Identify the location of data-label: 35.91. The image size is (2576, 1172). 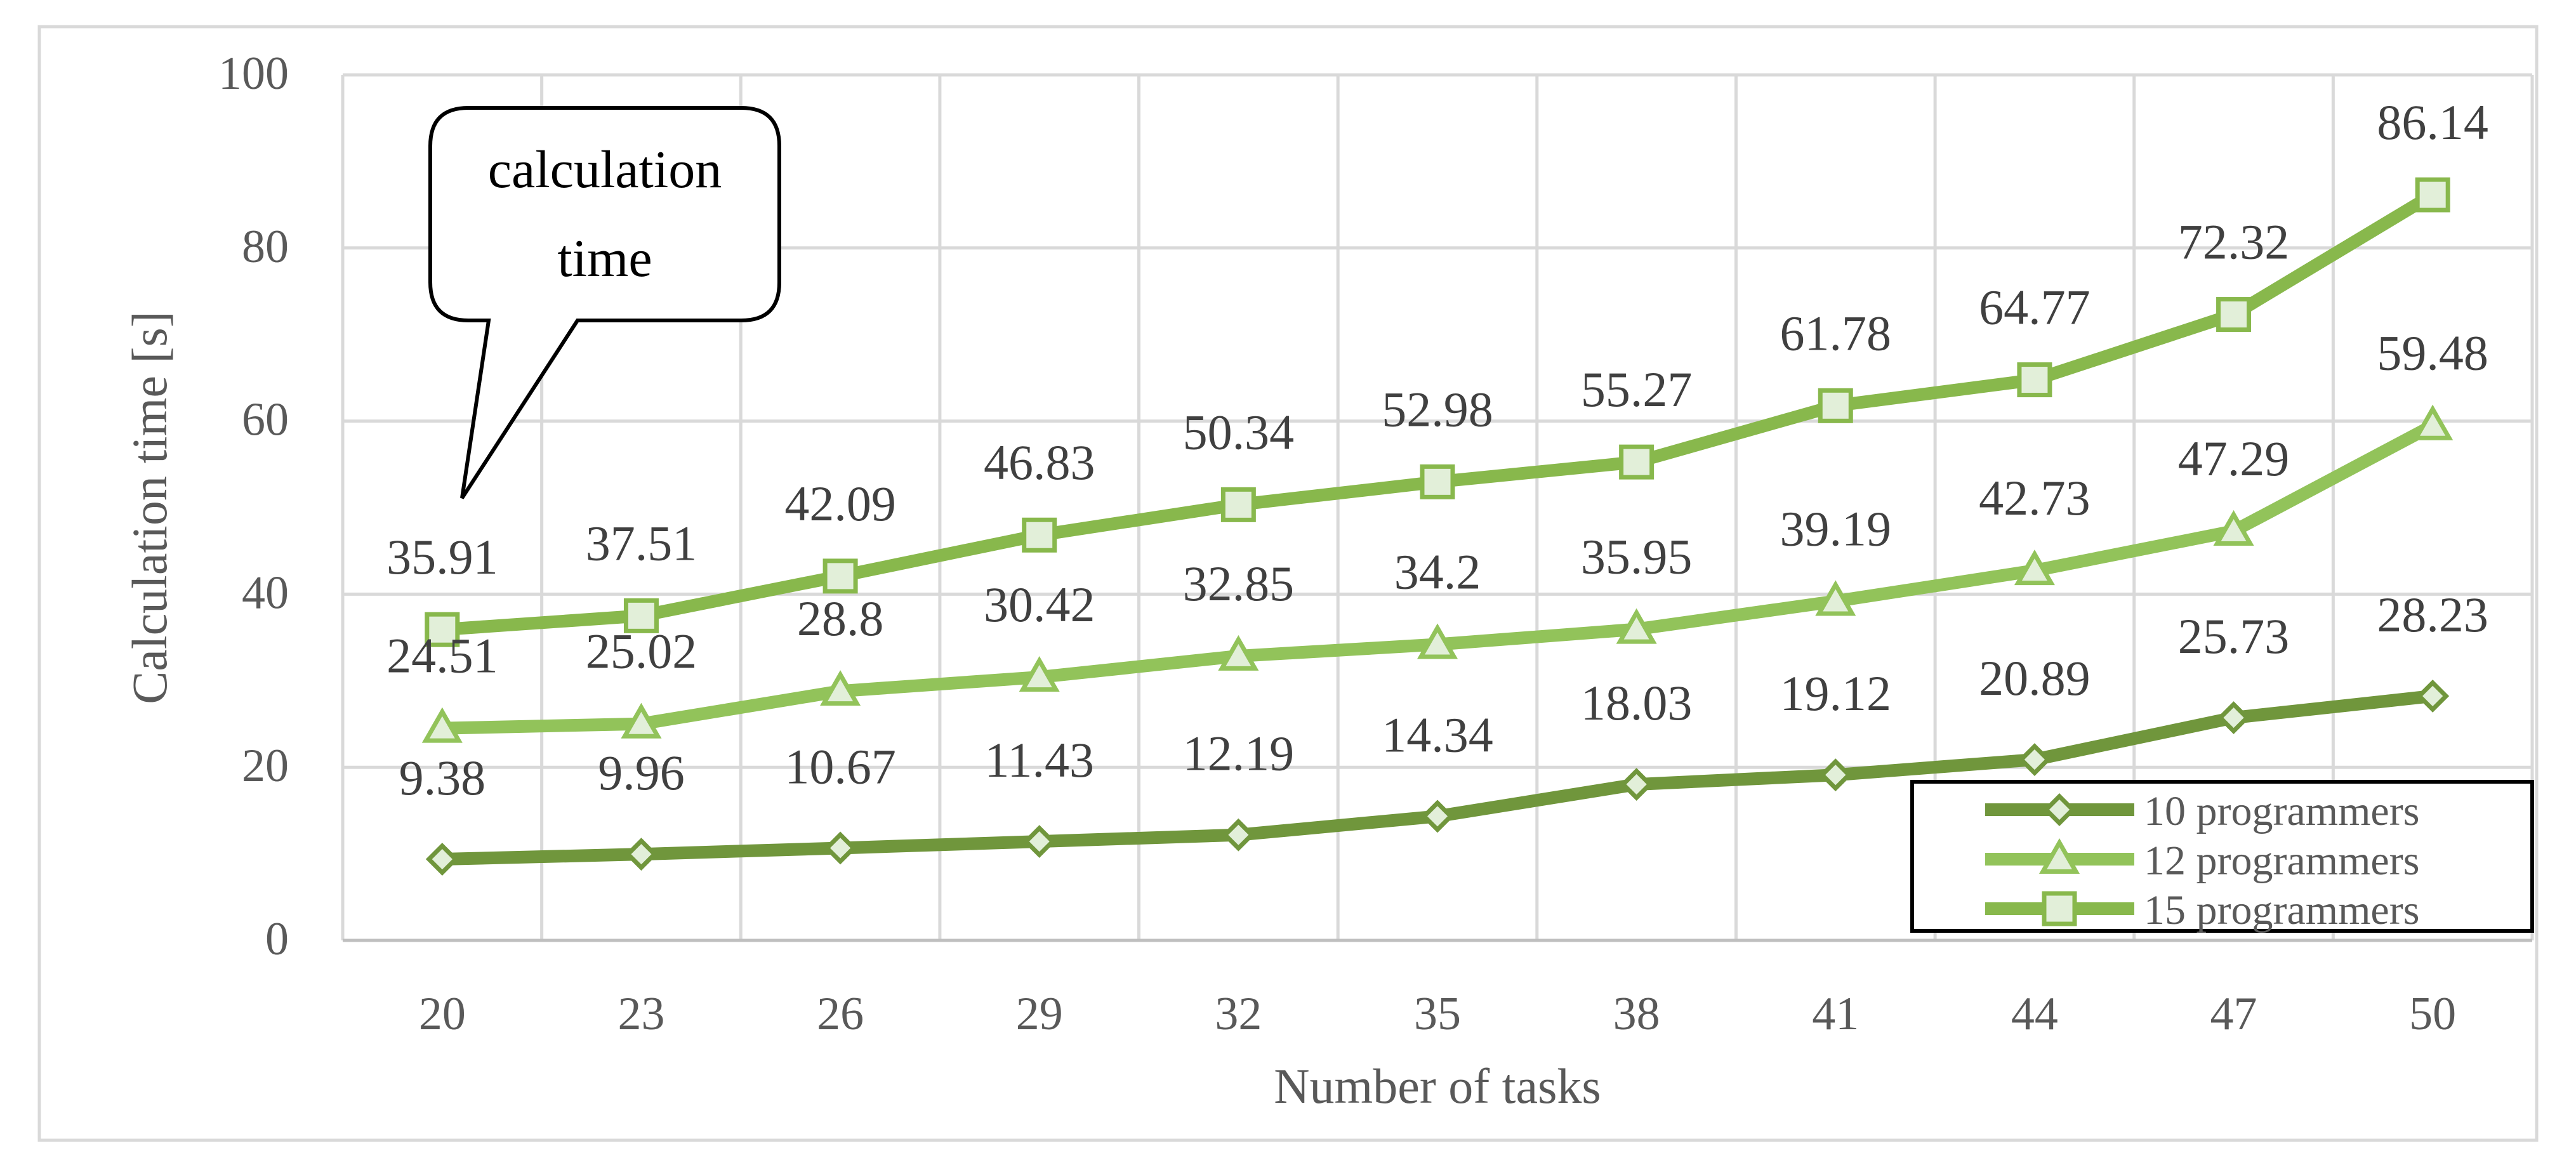
(442, 556).